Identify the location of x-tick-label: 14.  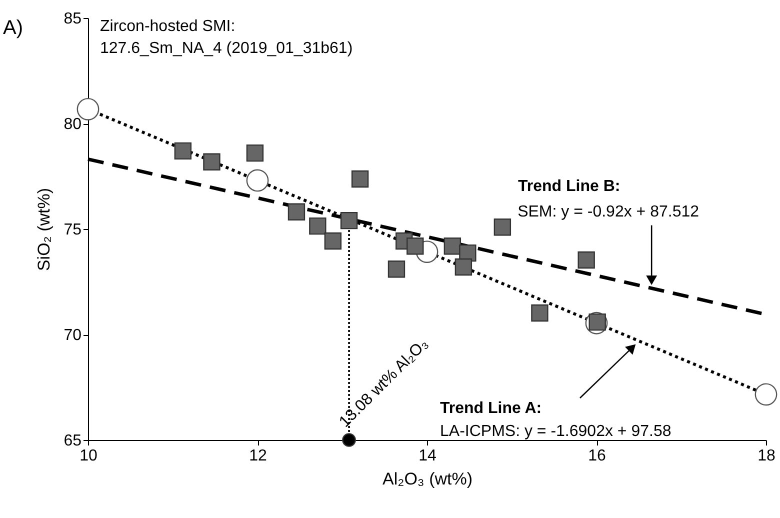
(427, 456).